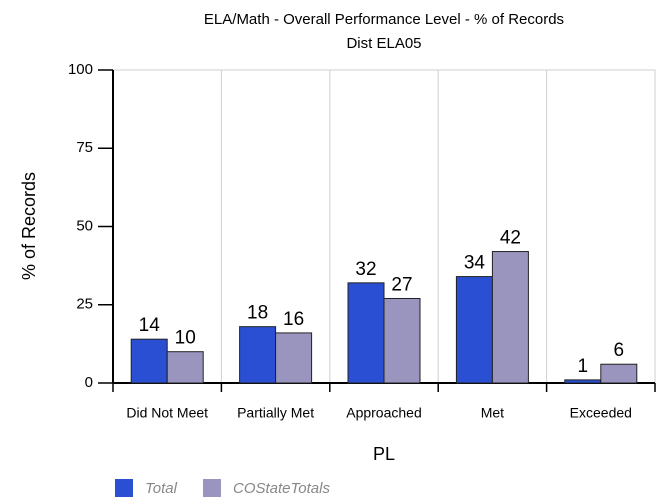 The height and width of the screenshot is (502, 665). Describe the element at coordinates (384, 454) in the screenshot. I see `x-axis-label: PL` at that location.